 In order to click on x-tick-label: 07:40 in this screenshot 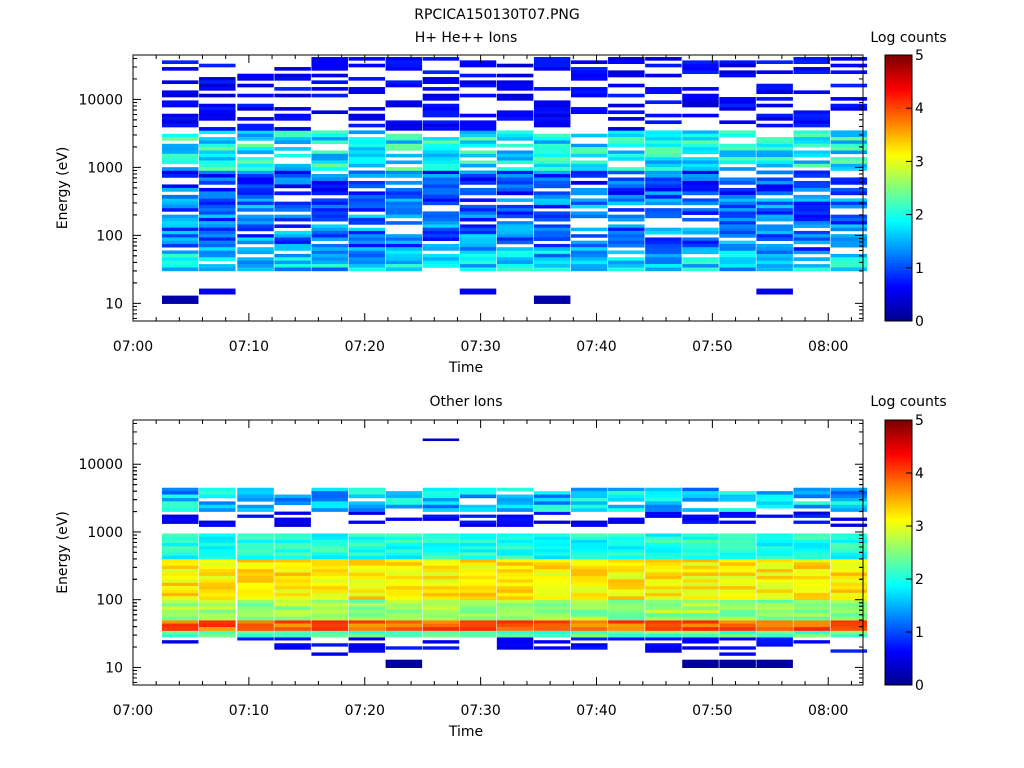, I will do `click(596, 347)`.